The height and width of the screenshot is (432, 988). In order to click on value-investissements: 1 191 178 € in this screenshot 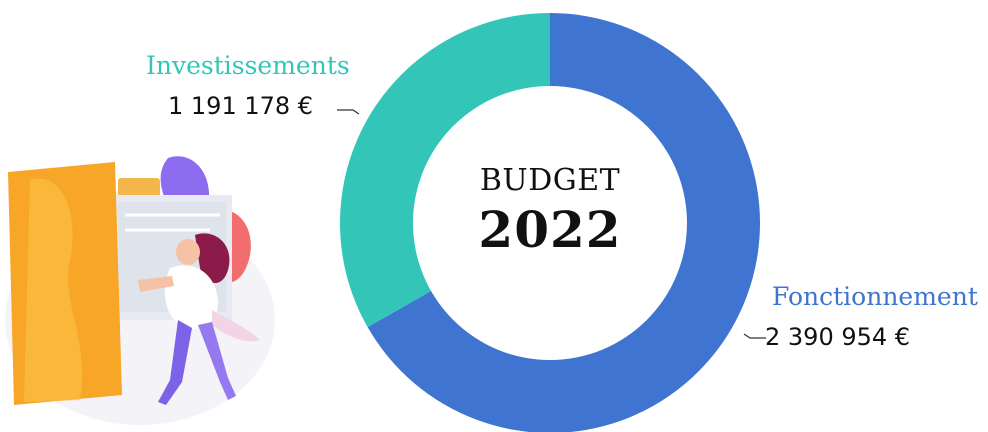, I will do `click(241, 106)`.